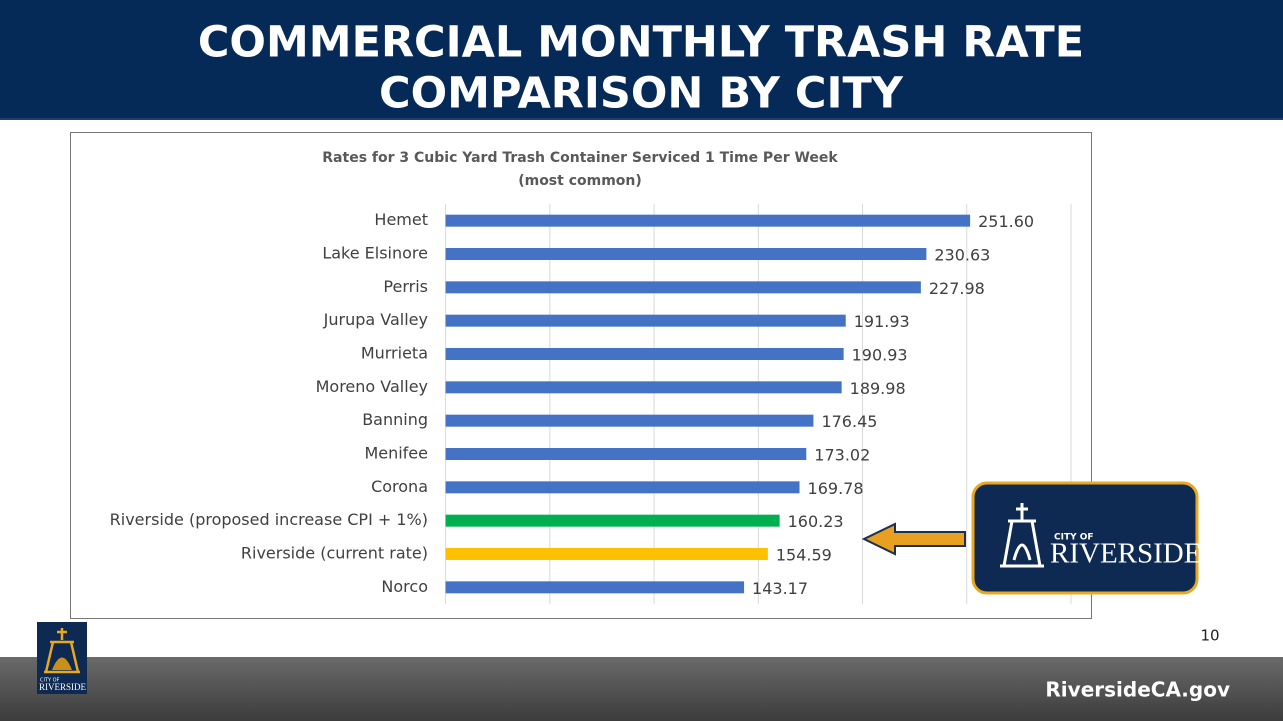 The image size is (1283, 721). I want to click on value-label: 230.63, so click(962, 255).